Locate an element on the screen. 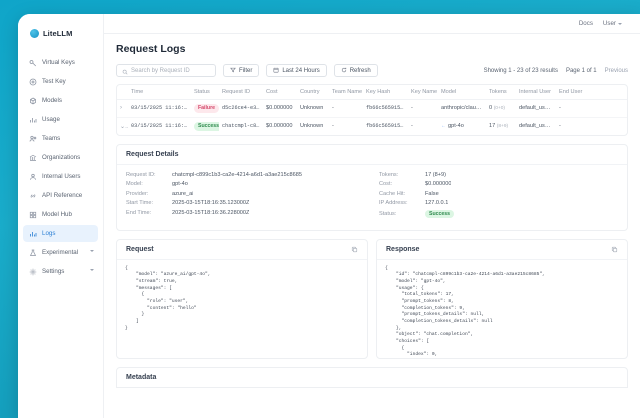 The width and height of the screenshot is (640, 418). sidebar-item-experimental: Experimental is located at coordinates (60, 252).